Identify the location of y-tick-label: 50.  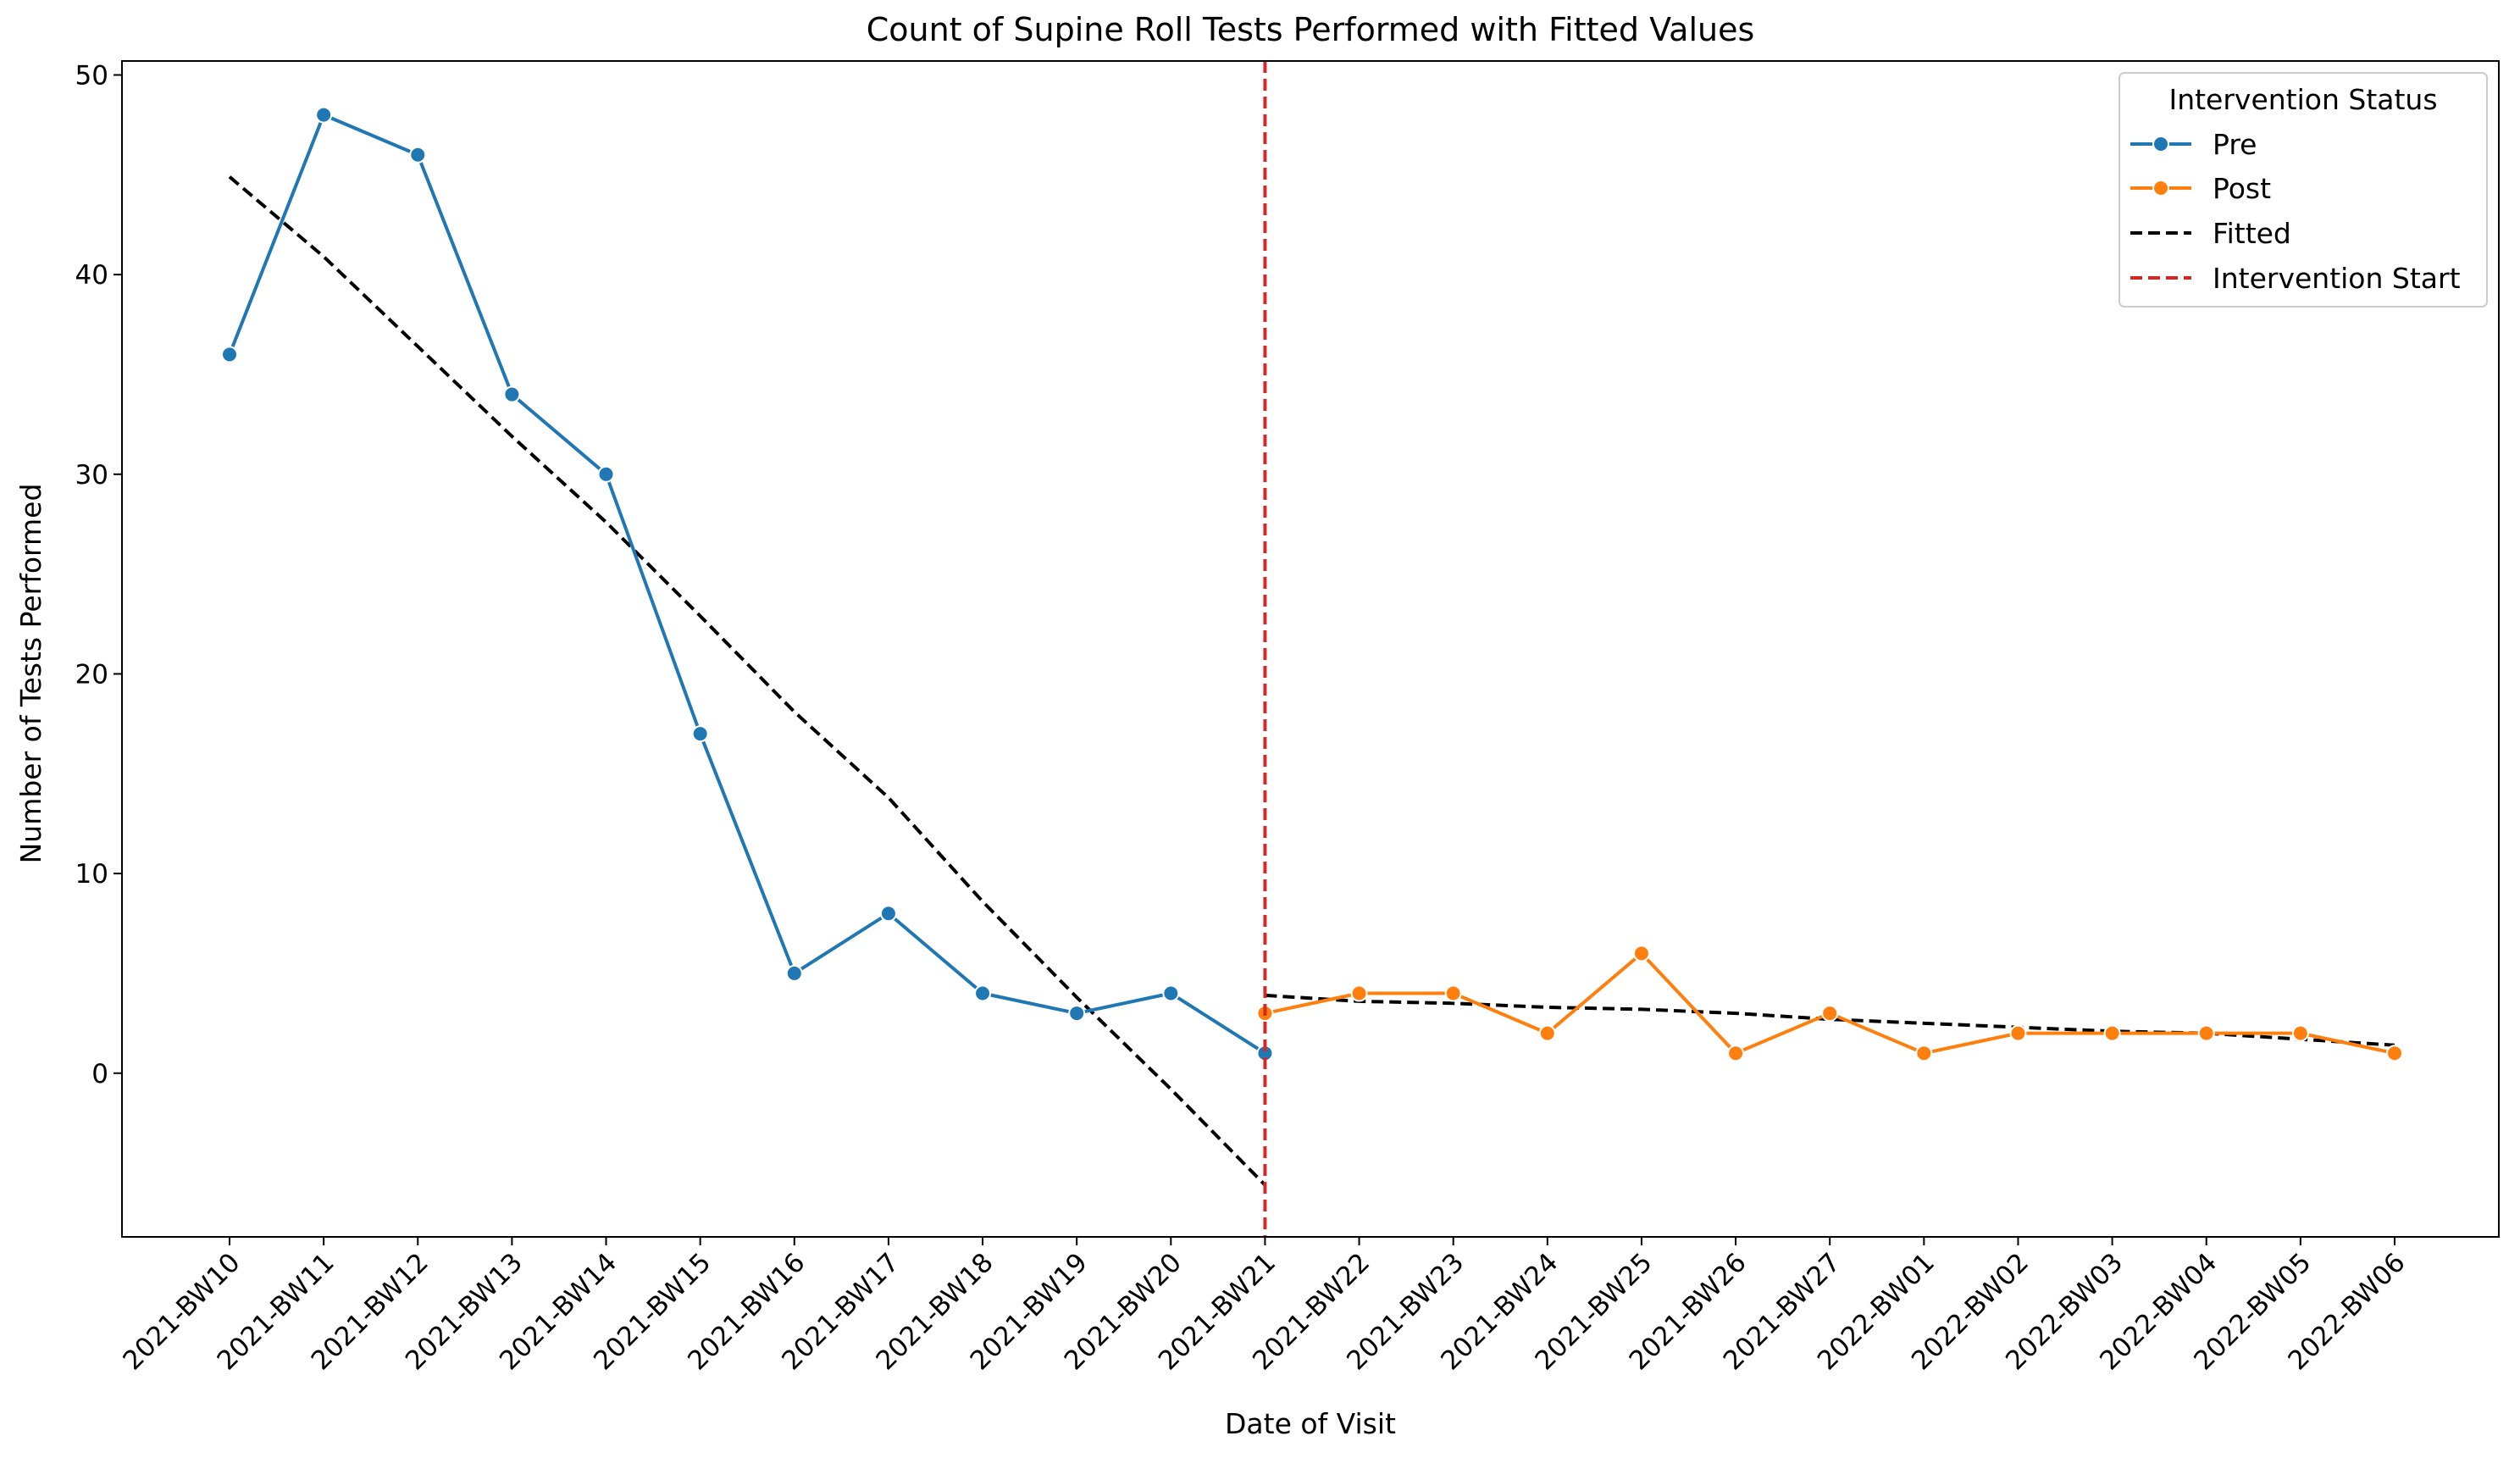
(91, 76).